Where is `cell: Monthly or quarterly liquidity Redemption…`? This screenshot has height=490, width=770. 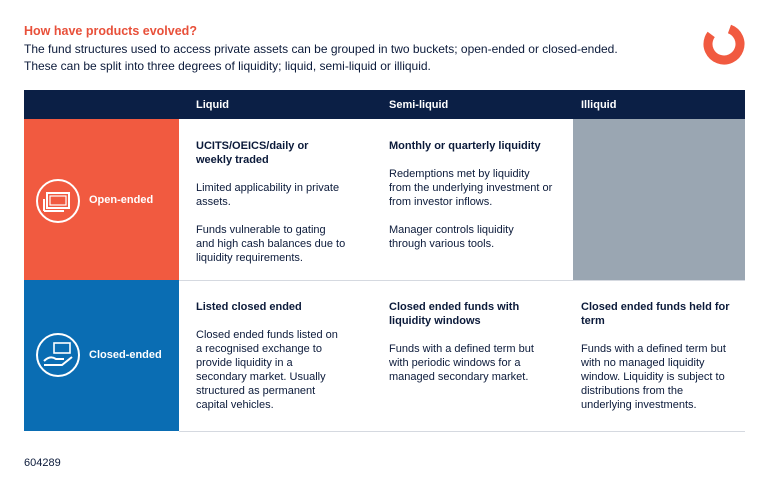 cell: Monthly or quarterly liquidity Redemption… is located at coordinates (471, 202).